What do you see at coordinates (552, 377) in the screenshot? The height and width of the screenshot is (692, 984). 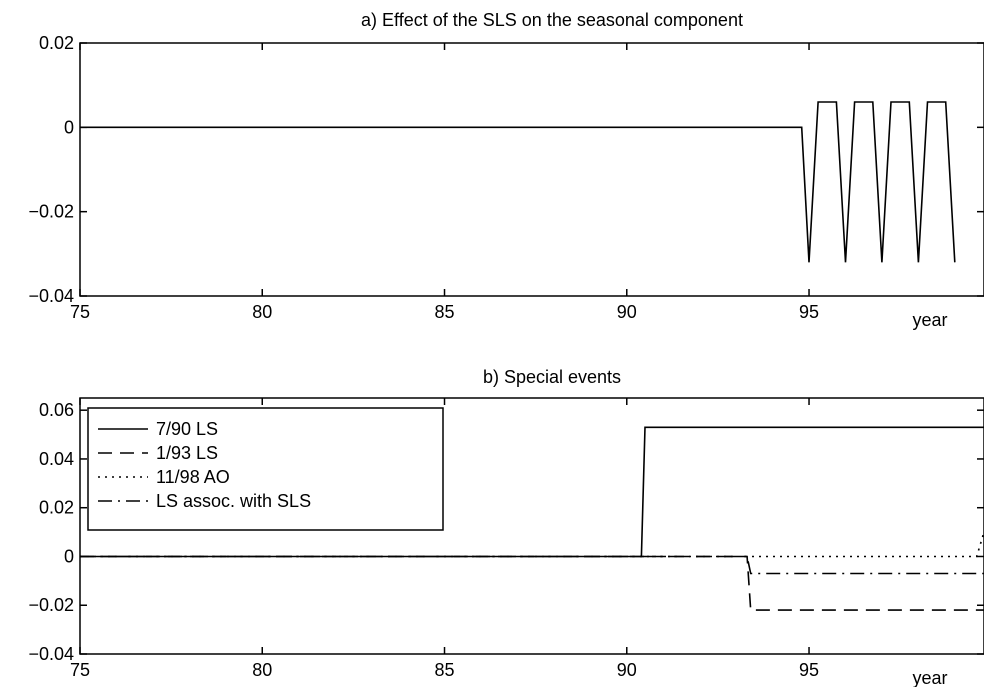 I see `chart-title: b) Special events` at bounding box center [552, 377].